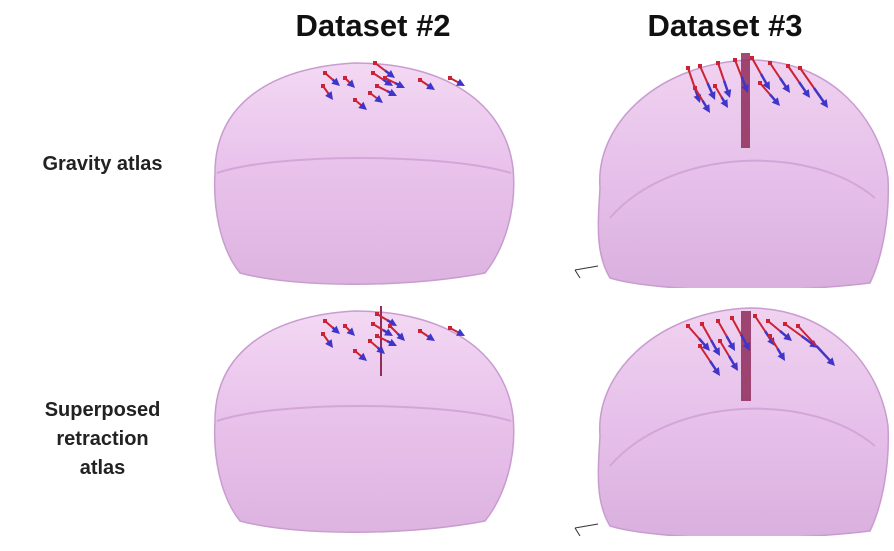 The width and height of the screenshot is (894, 551). I want to click on row-label-superposed-retraction-atlas: Superposed retraction atlas, so click(102, 439).